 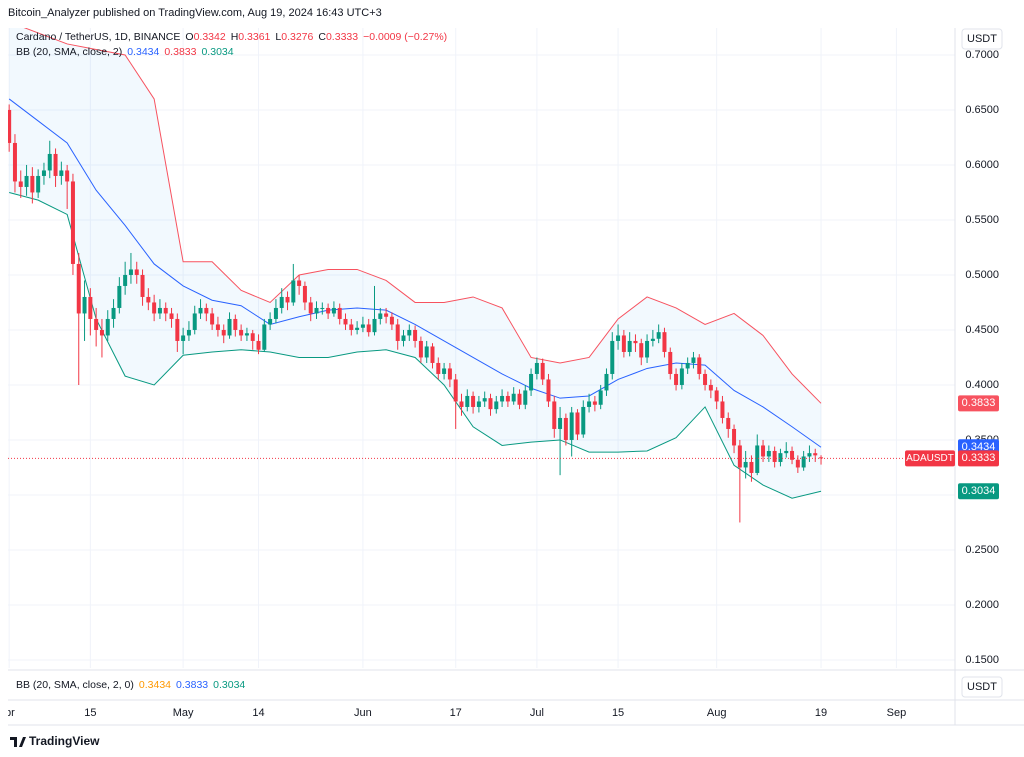 I want to click on bb-upper-price-label: 0.3833, so click(x=979, y=403).